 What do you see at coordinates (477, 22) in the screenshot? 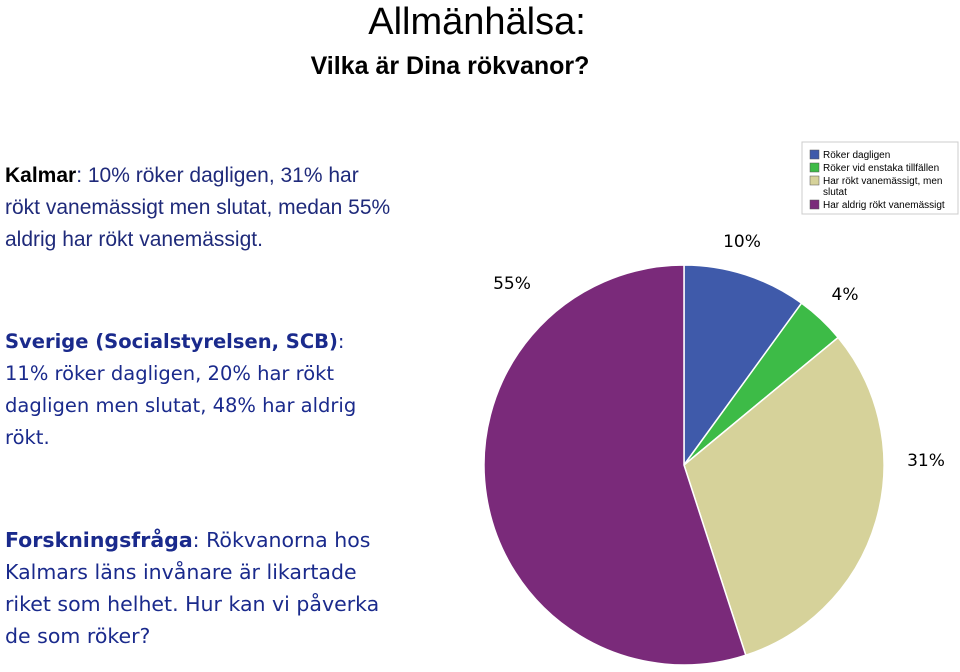
I see `page-title: Allmänhälsa:` at bounding box center [477, 22].